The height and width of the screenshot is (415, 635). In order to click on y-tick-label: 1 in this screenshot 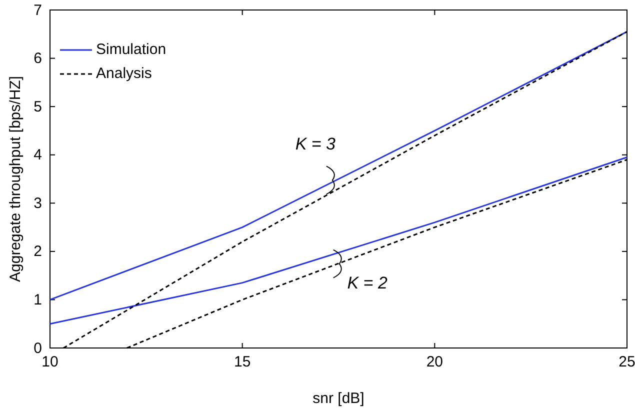, I will do `click(38, 300)`.